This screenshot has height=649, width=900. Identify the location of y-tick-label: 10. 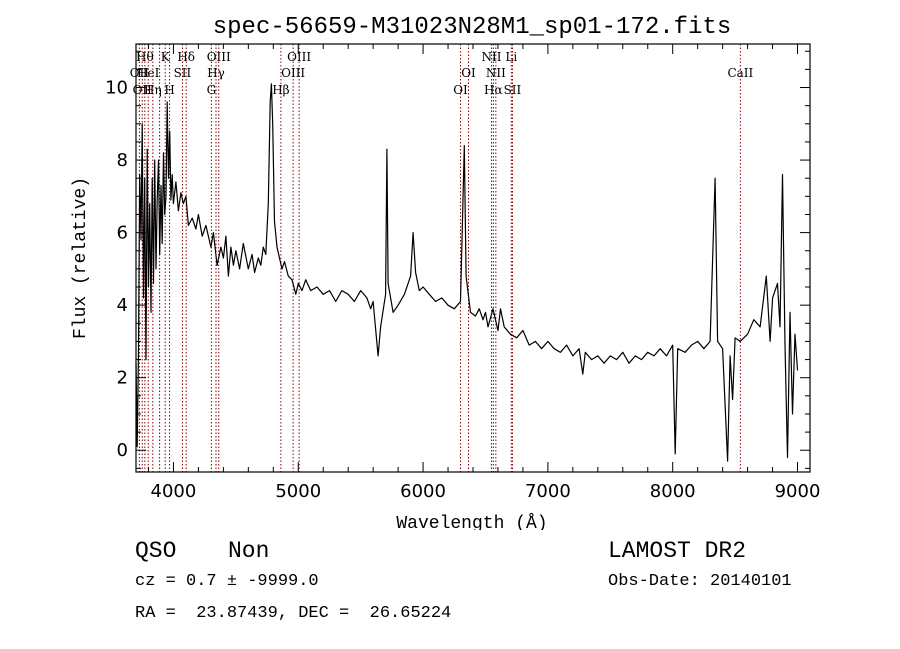
(116, 88).